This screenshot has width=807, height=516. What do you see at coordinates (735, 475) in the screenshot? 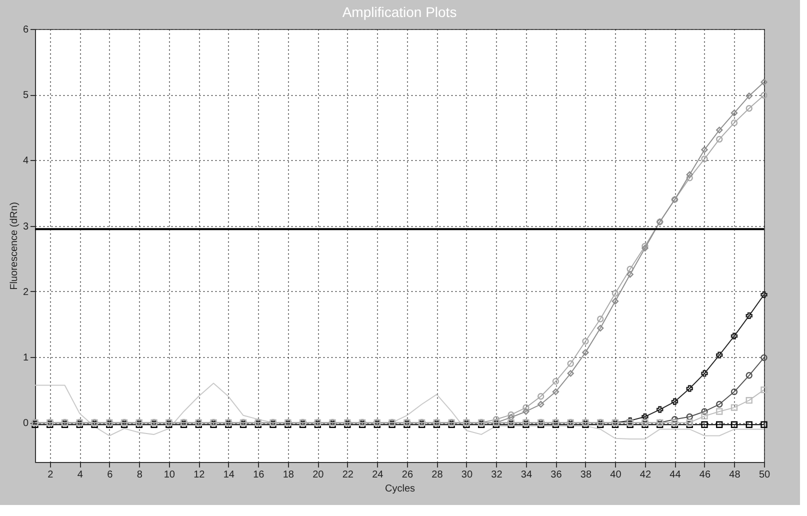
I see `x-tick-label: 48` at bounding box center [735, 475].